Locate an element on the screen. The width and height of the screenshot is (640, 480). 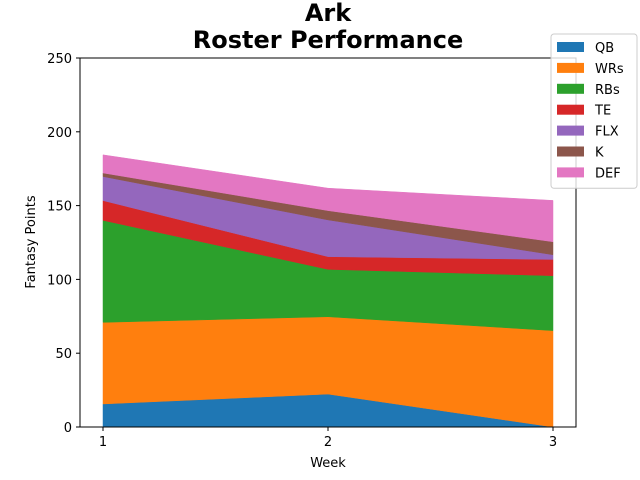
legend-label-k: K is located at coordinates (599, 153).